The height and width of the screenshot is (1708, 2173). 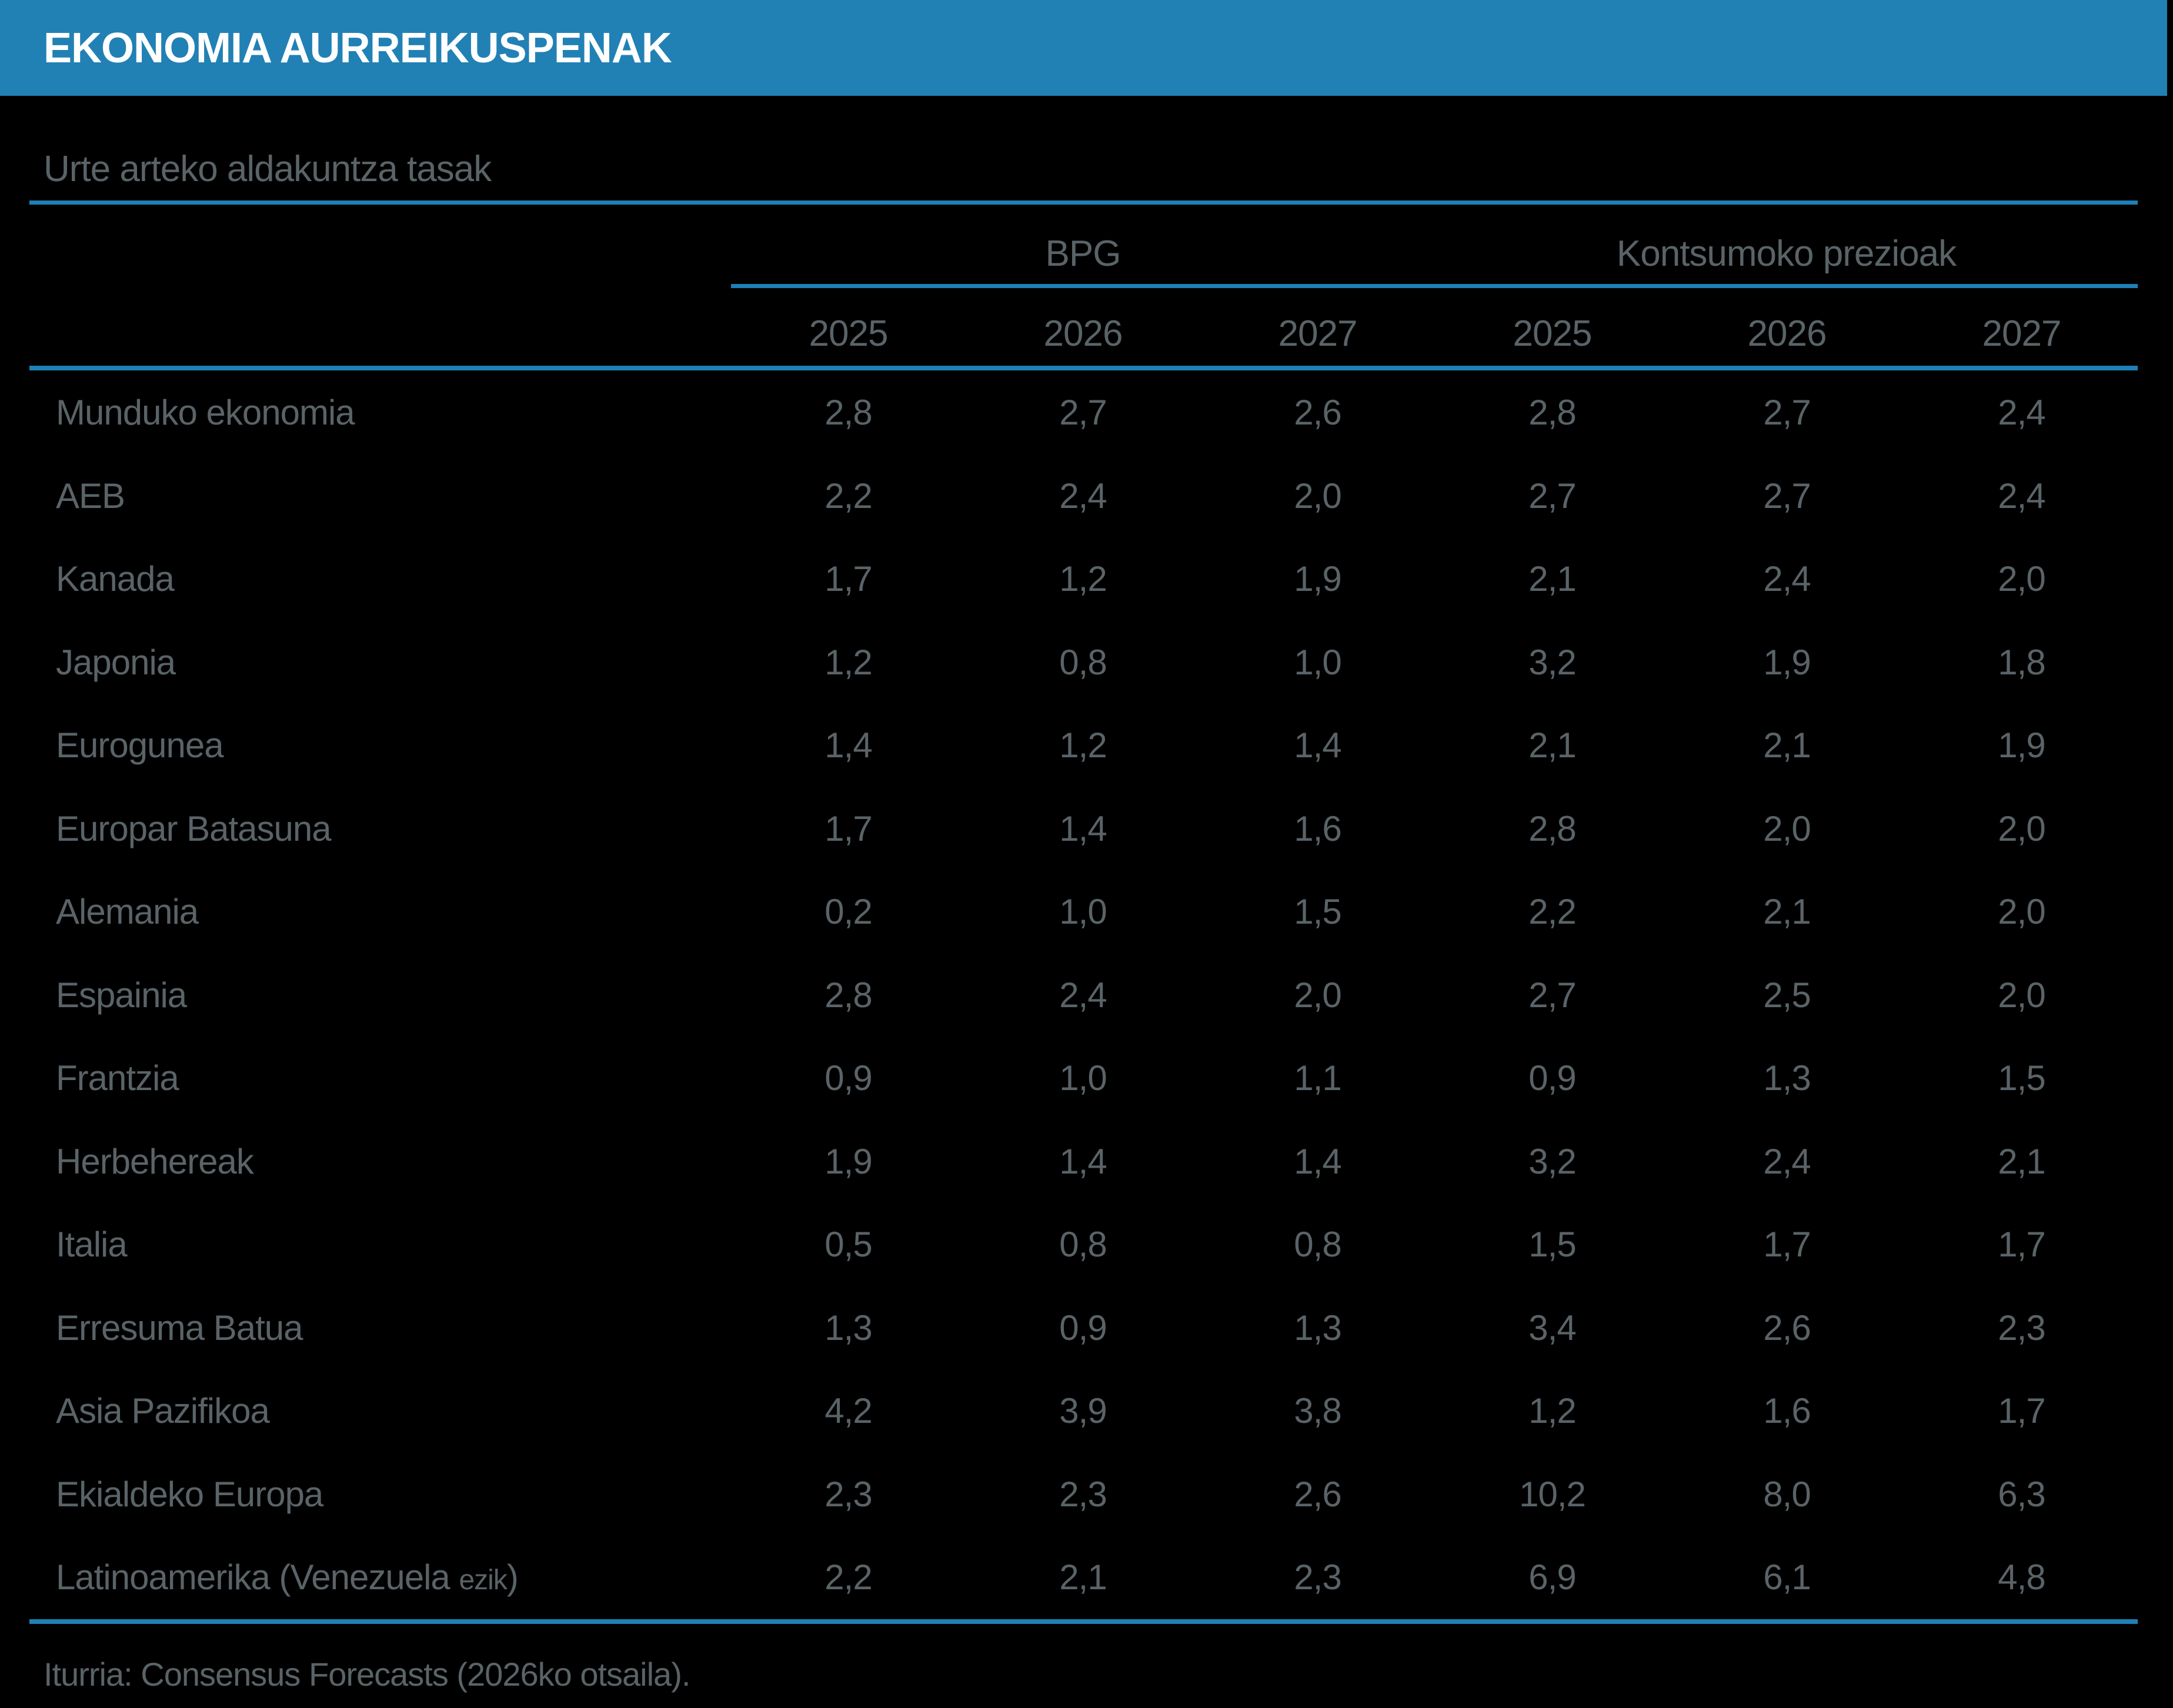 I want to click on row-label: AEB, so click(x=90, y=496).